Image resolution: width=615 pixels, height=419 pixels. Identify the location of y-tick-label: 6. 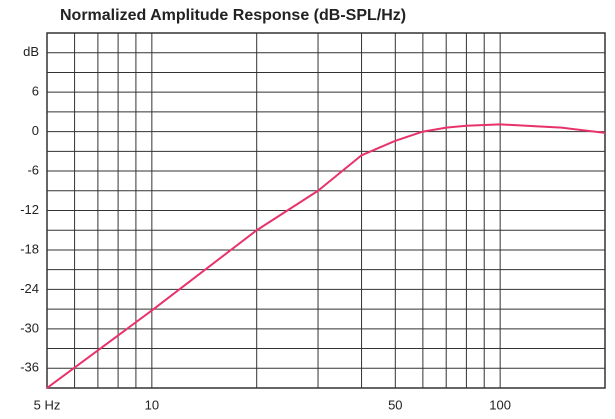
(35, 91).